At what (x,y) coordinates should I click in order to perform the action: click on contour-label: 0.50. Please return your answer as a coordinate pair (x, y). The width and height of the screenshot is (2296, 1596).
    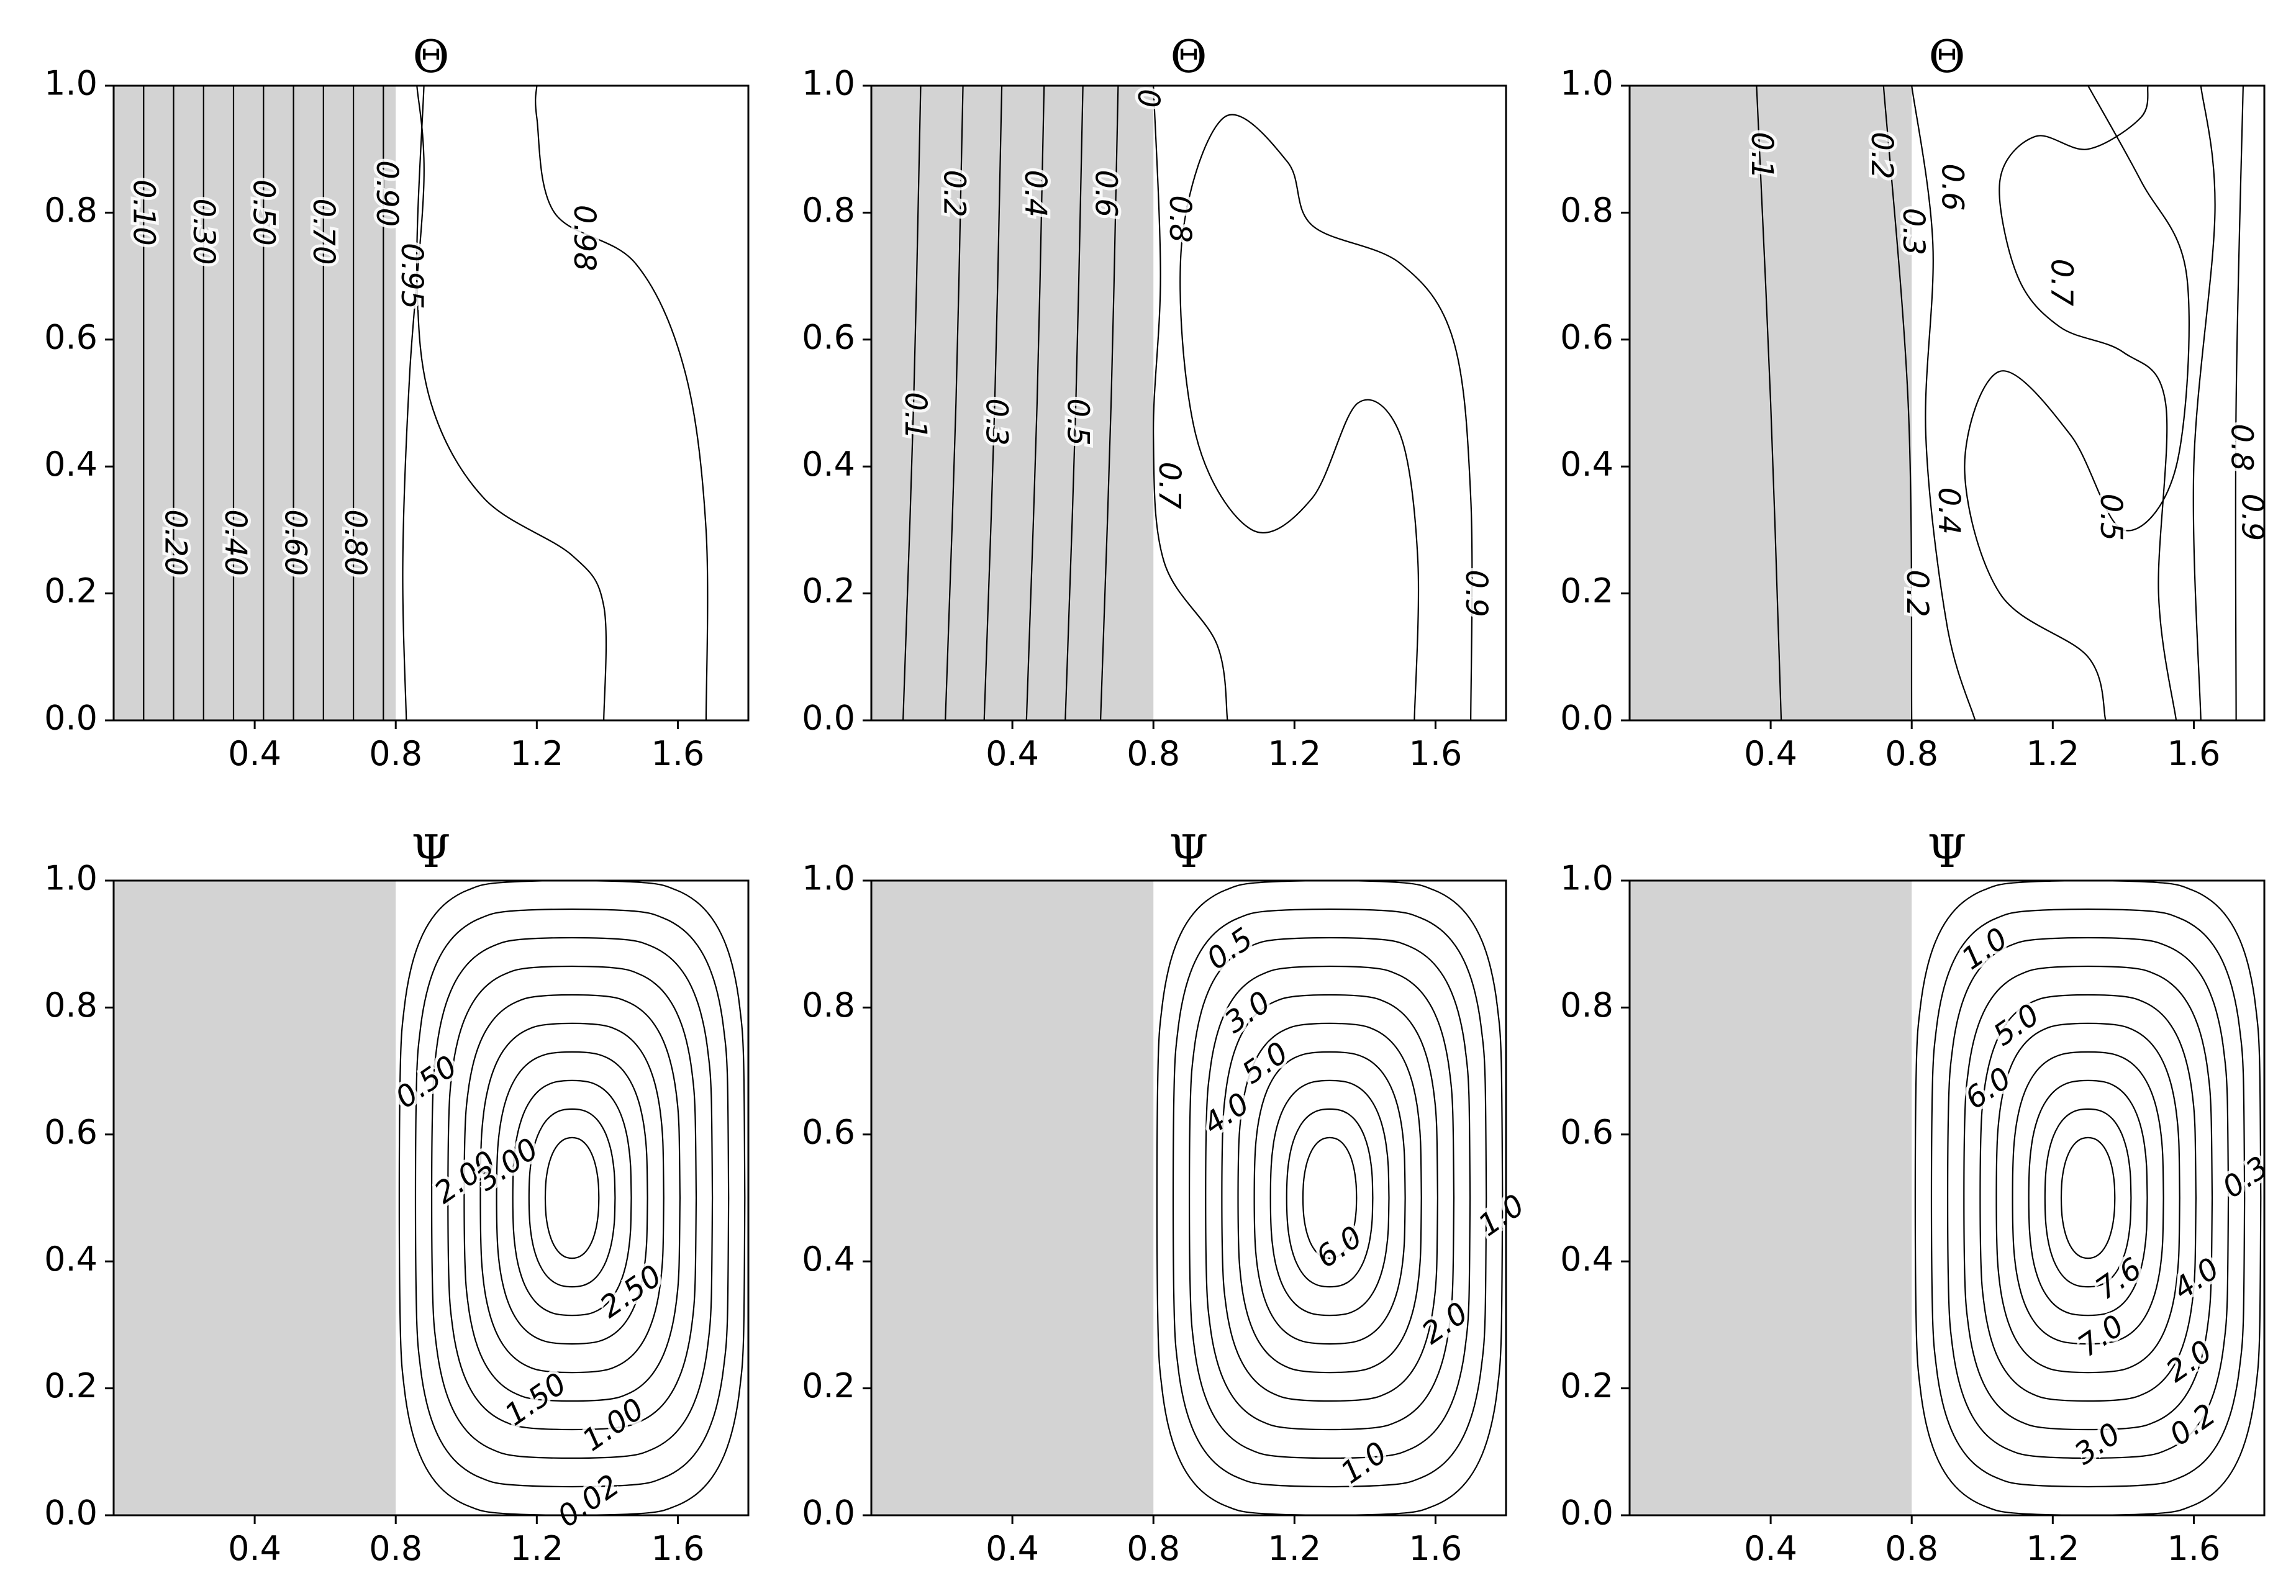
    Looking at the image, I should click on (263, 212).